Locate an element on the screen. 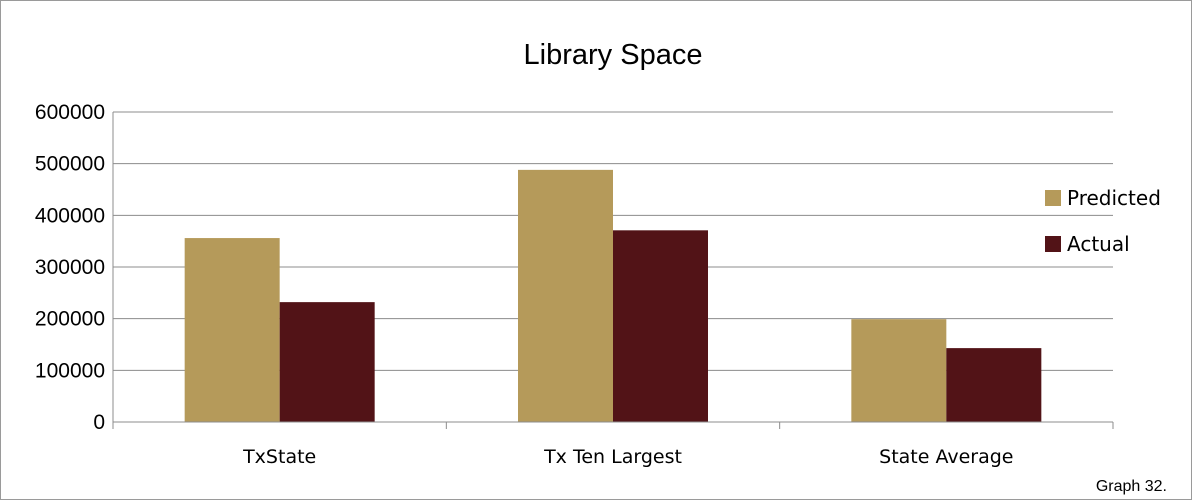  legend: Predicted Actual is located at coordinates (1103, 221).